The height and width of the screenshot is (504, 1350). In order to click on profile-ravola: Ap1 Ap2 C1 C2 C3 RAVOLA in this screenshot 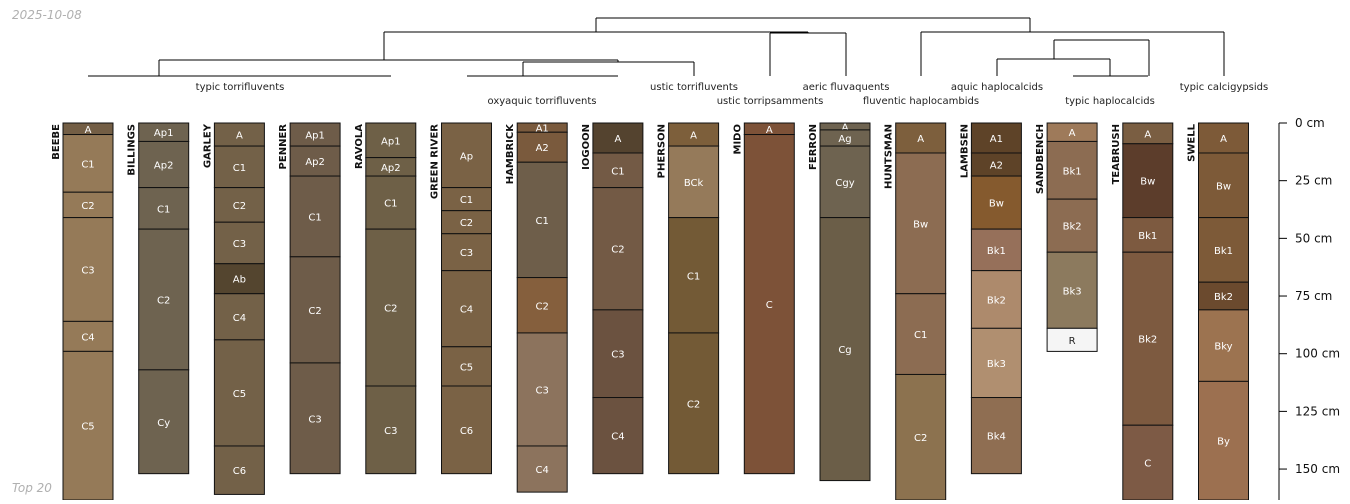, I will do `click(385, 298)`.